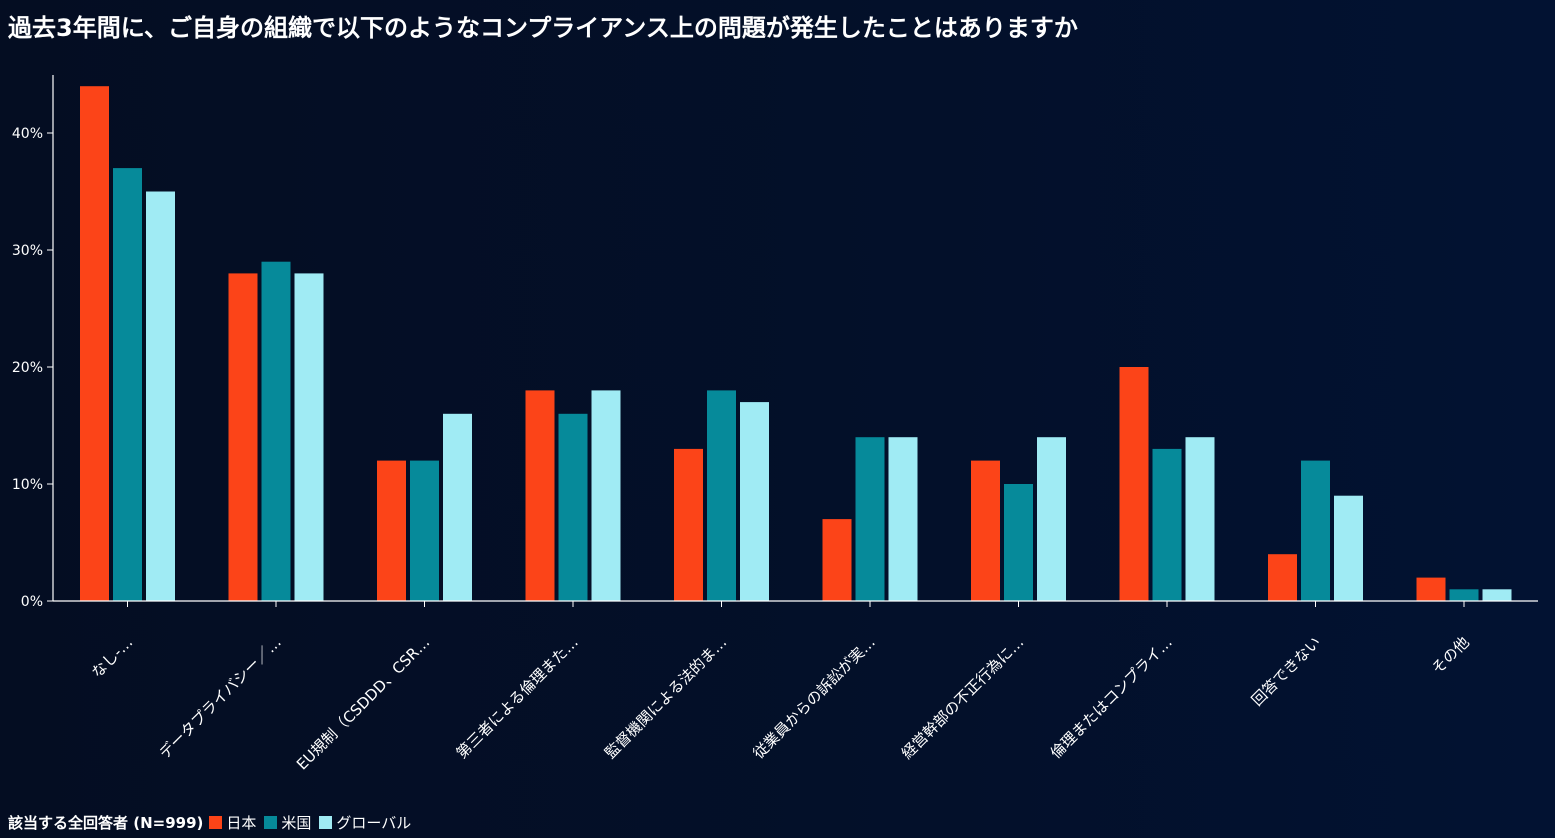  Describe the element at coordinates (32, 602) in the screenshot. I see `y-tick-label: 0%` at that location.